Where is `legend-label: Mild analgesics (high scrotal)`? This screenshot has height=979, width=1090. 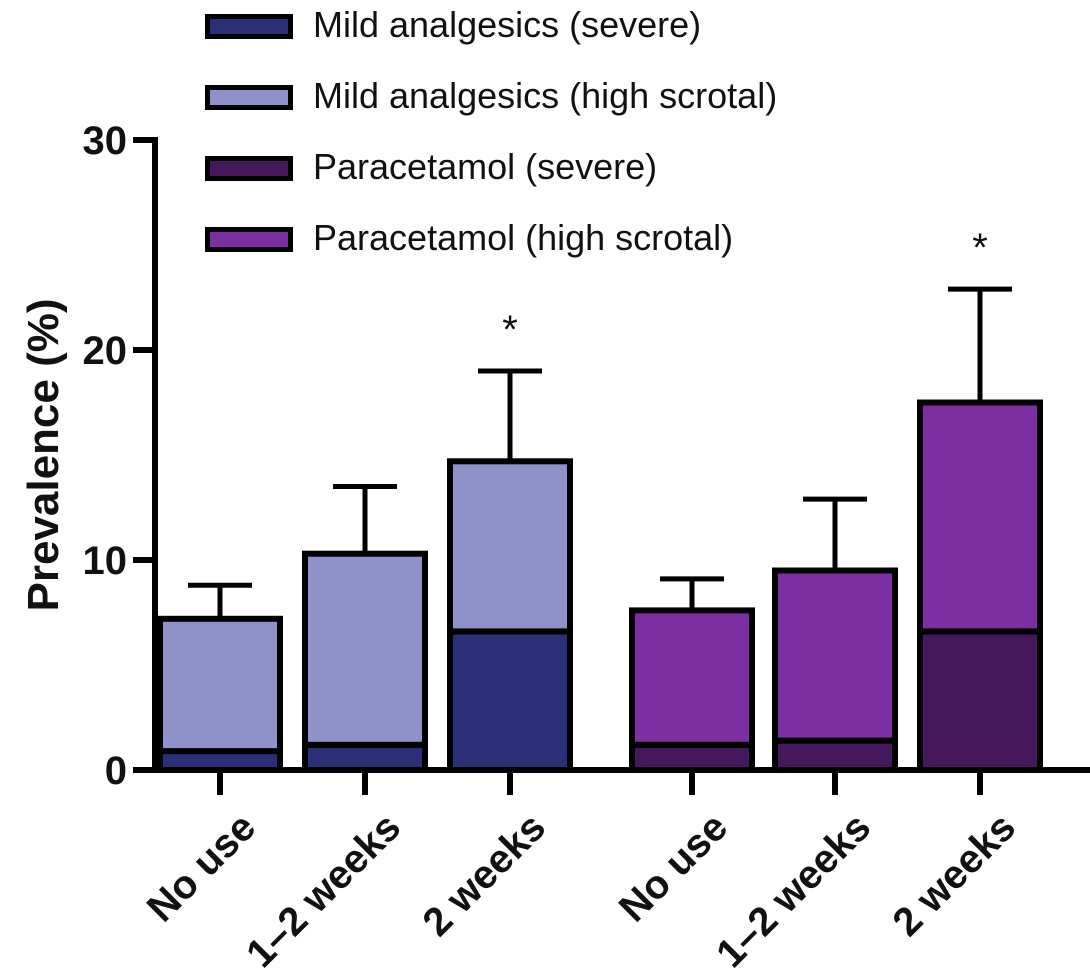 legend-label: Mild analgesics (high scrotal) is located at coordinates (545, 95).